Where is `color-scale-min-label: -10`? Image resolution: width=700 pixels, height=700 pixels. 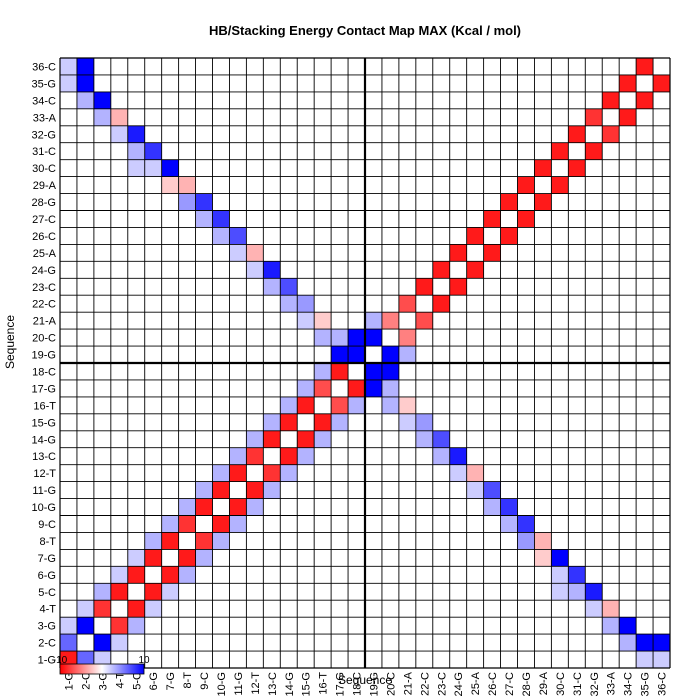 color-scale-min-label: -10 is located at coordinates (60, 660).